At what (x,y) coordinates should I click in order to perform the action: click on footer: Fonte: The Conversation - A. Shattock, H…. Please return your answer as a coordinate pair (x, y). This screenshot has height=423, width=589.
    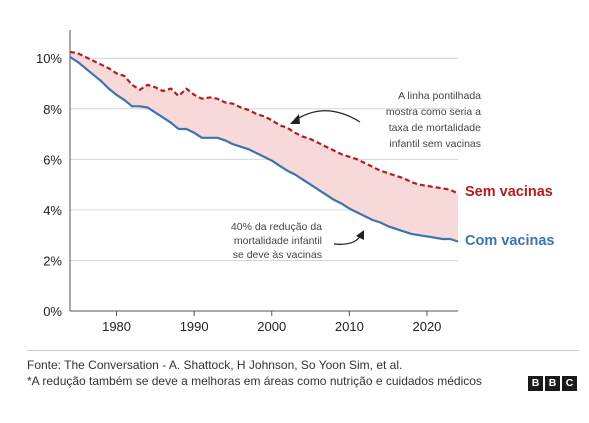
    Looking at the image, I should click on (262, 373).